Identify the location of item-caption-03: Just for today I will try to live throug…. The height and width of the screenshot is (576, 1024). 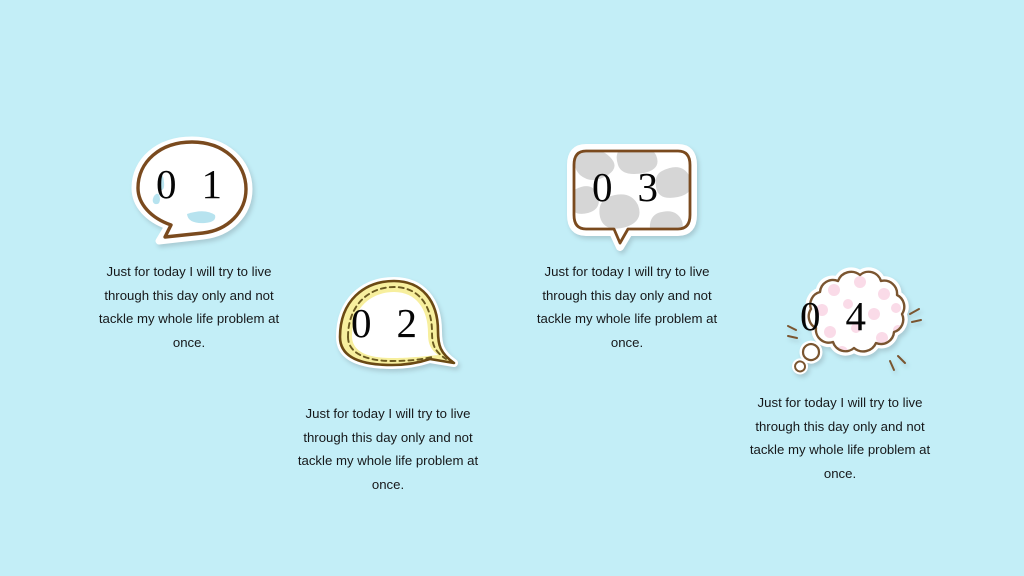
(627, 307).